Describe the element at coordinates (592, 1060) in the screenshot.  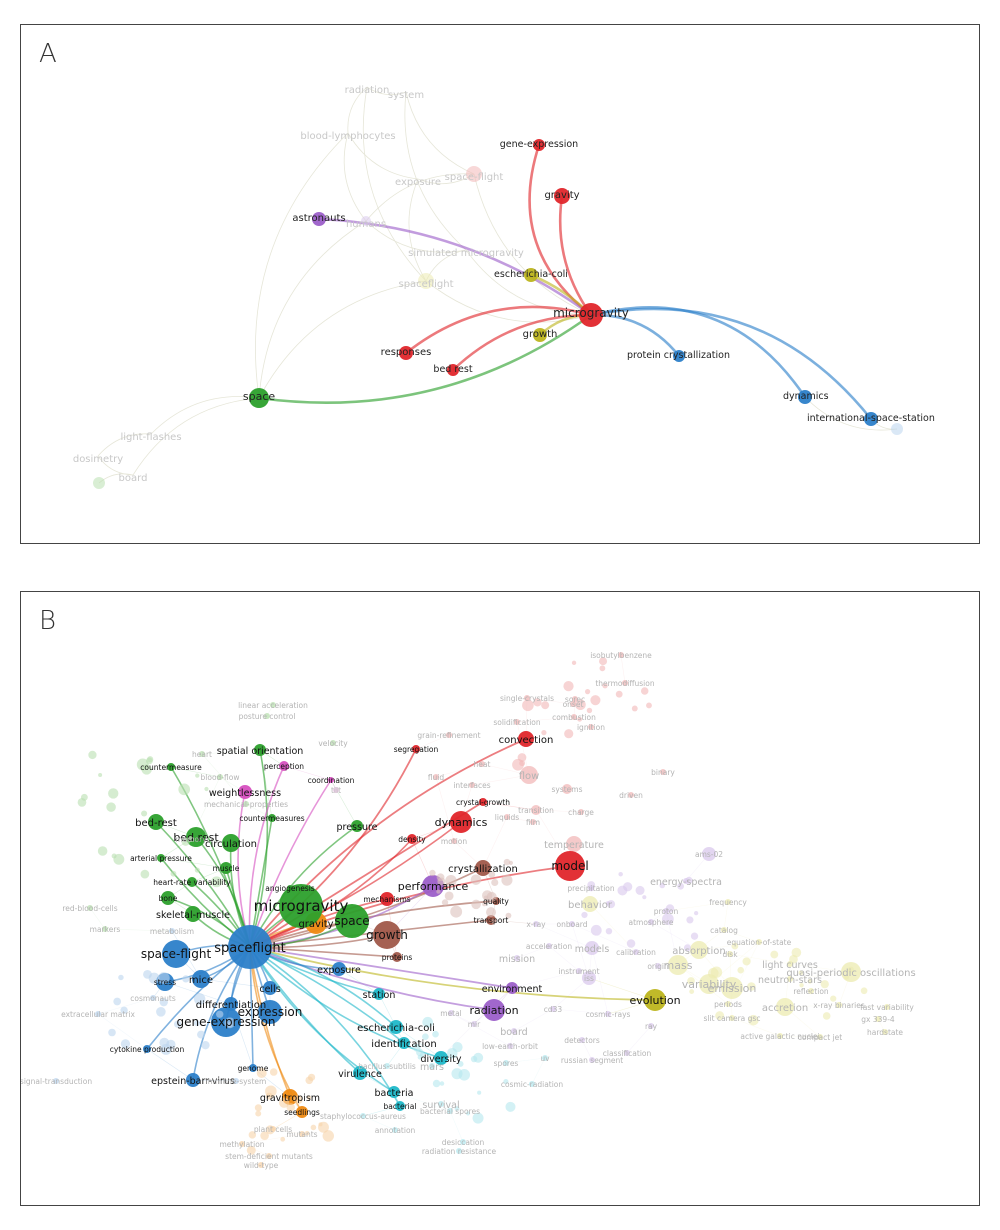
I see `label-russian-segment: russian segment` at that location.